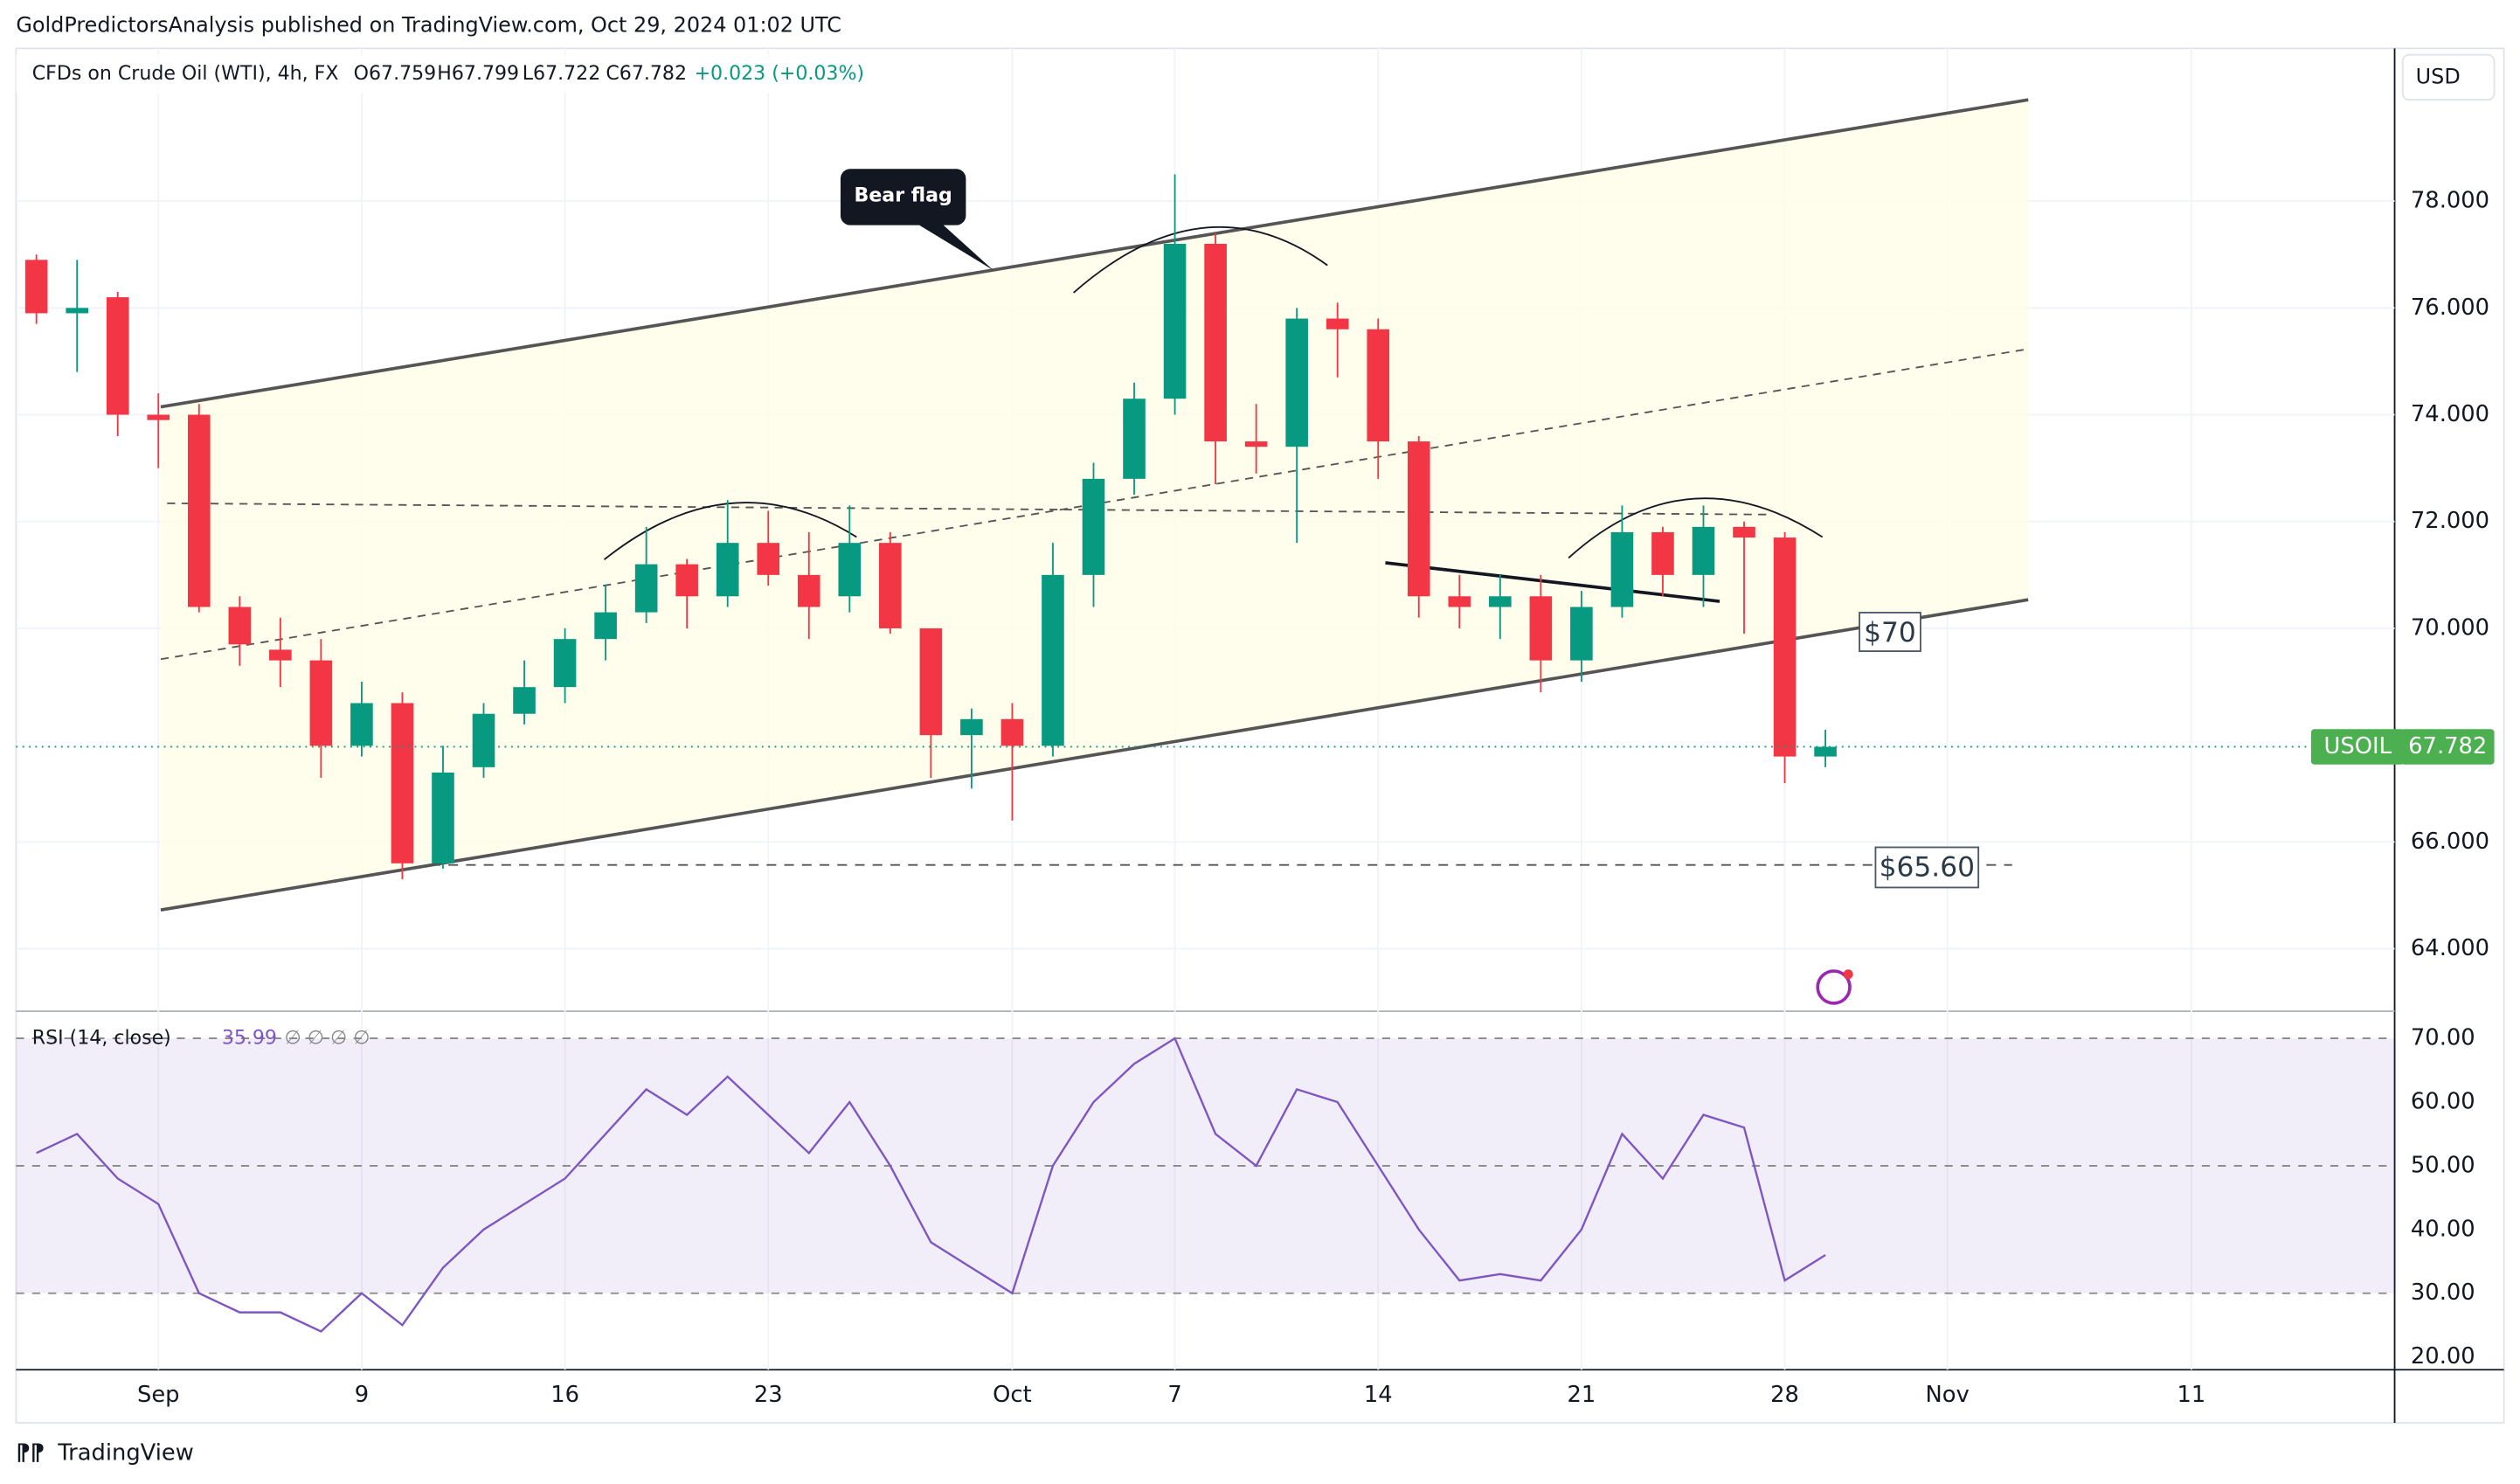 Image resolution: width=2520 pixels, height=1484 pixels. I want to click on symbol-title: CFDs on Crude Oil (WTI), 4h, FX, so click(185, 74).